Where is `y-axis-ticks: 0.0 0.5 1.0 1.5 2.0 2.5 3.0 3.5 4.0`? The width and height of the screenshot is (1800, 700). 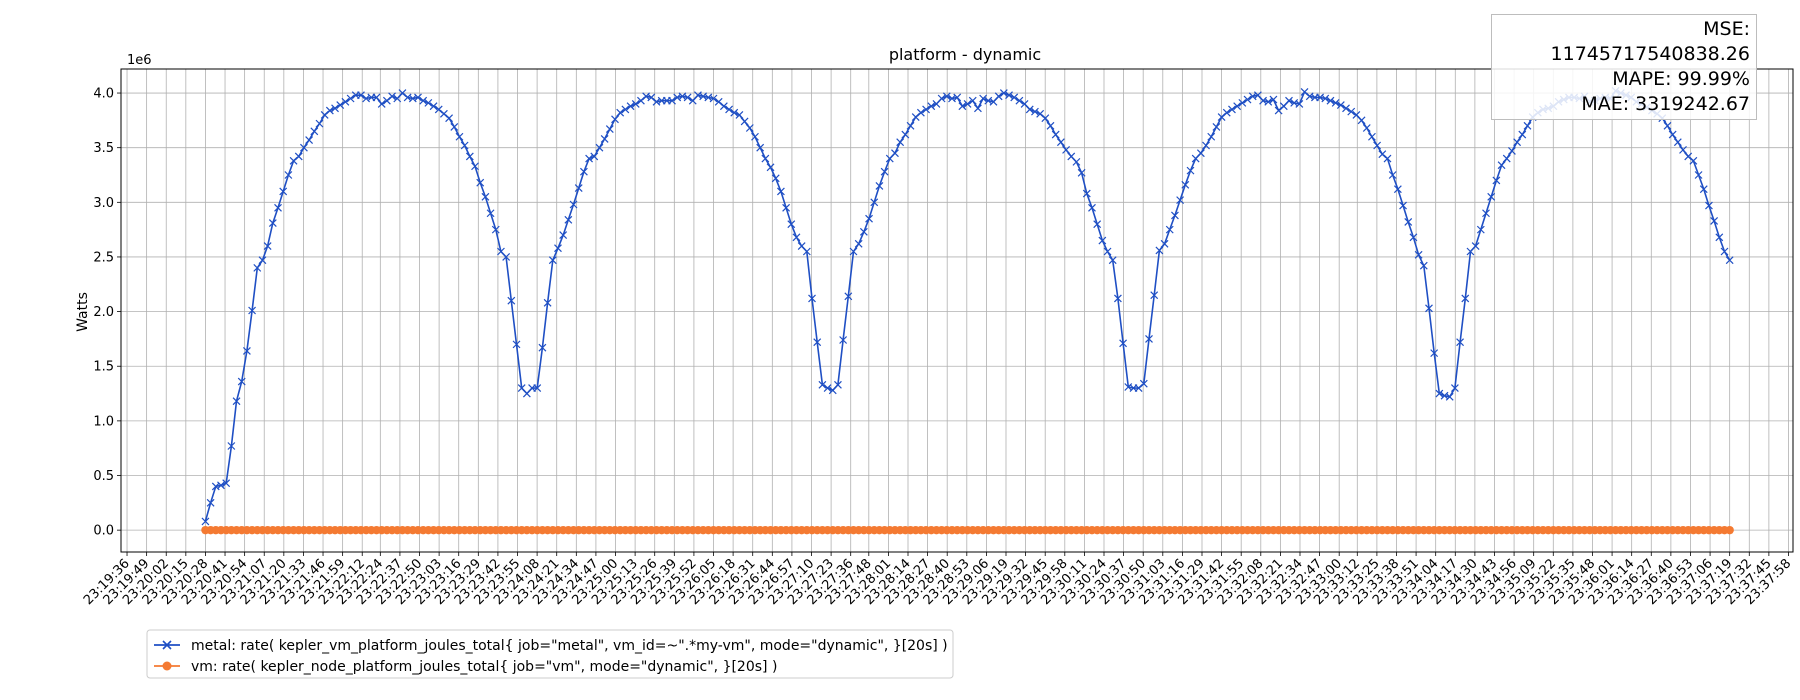
y-axis-ticks: 0.0 0.5 1.0 1.5 2.0 2.5 3.0 3.5 4.0 is located at coordinates (107, 313).